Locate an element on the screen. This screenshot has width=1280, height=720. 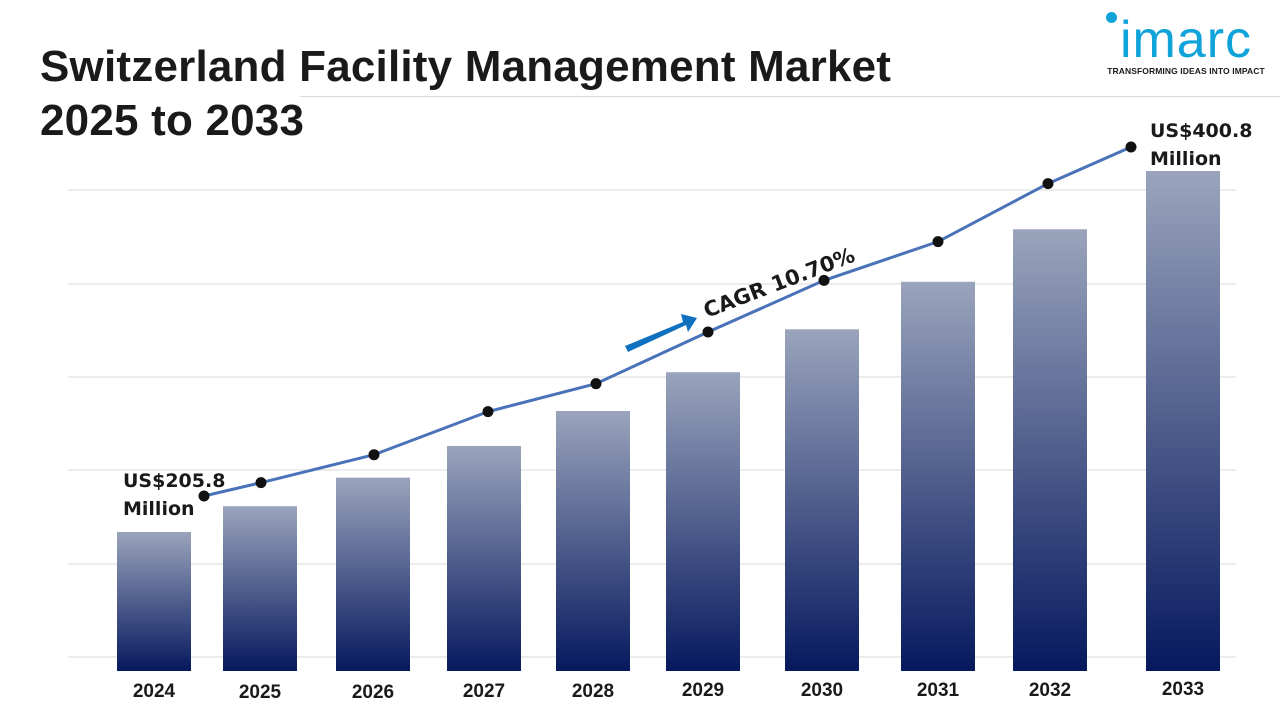
x-axis-labels: 2024 2025 2026 2027 2028 2029 2030 2031 2032 2033 is located at coordinates (668, 691).